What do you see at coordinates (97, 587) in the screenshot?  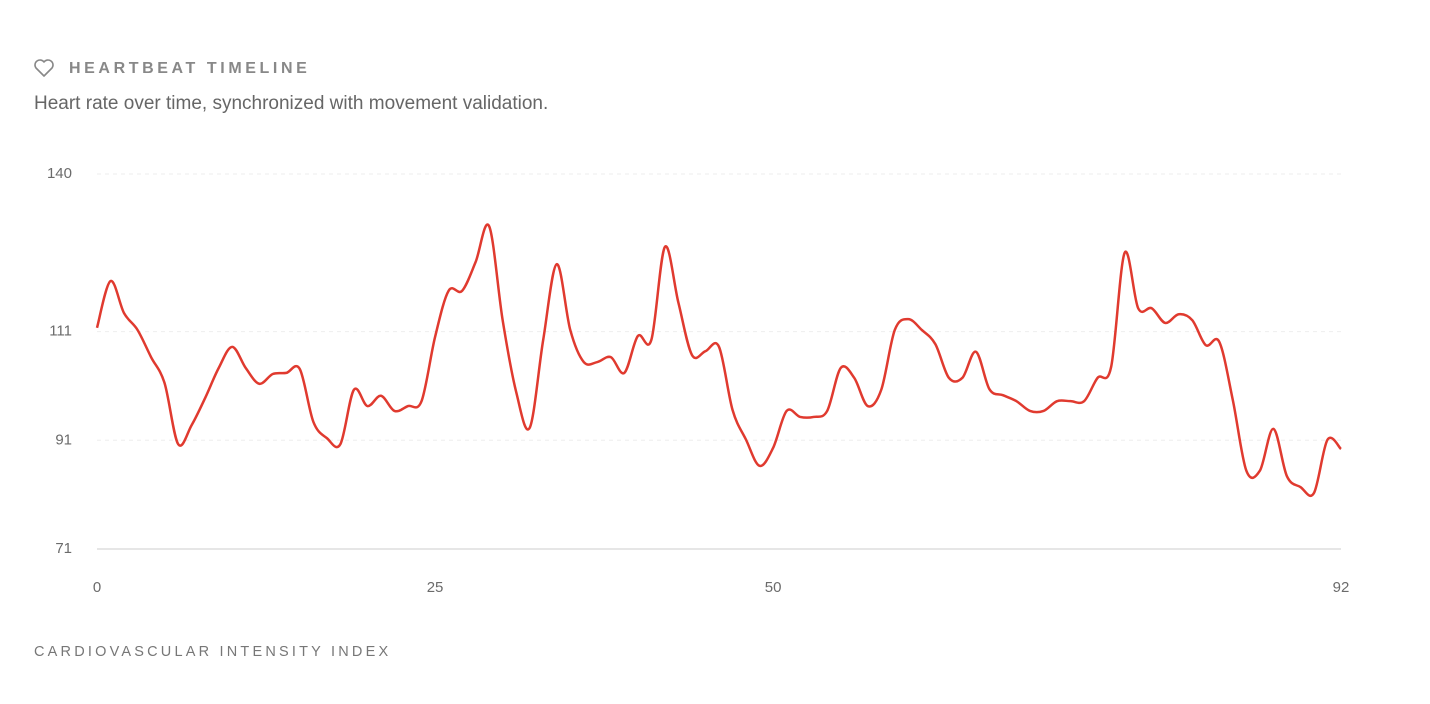 I see `x-tick-label: 0` at bounding box center [97, 587].